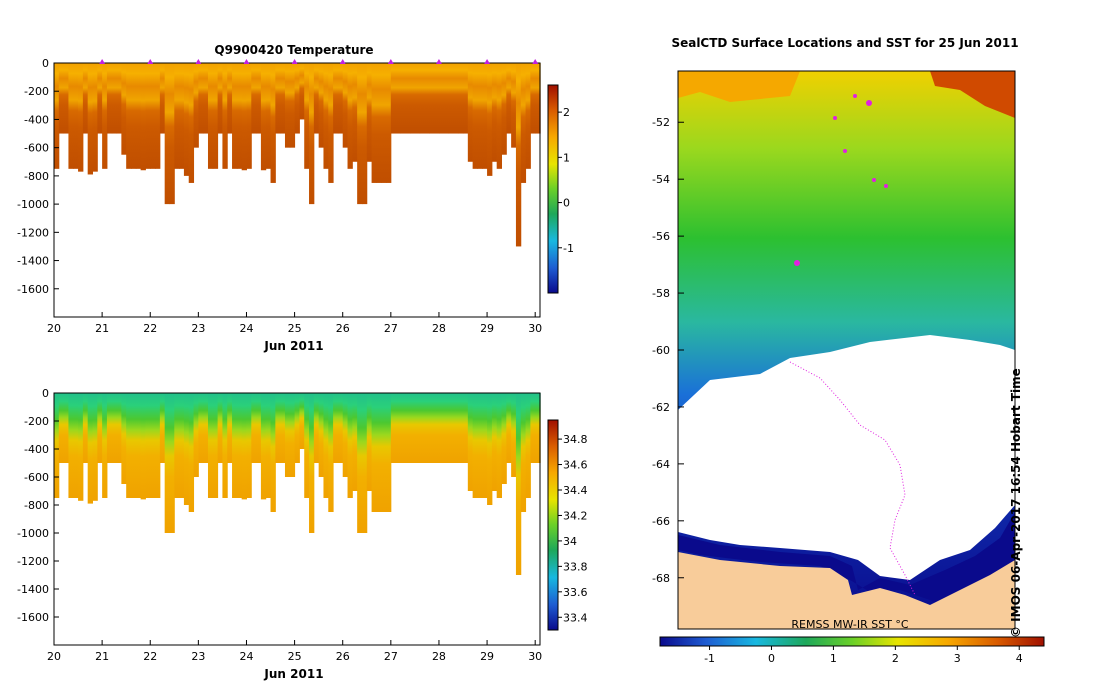  I want to click on colorbar-tick-label: 34.8, so click(575, 439).